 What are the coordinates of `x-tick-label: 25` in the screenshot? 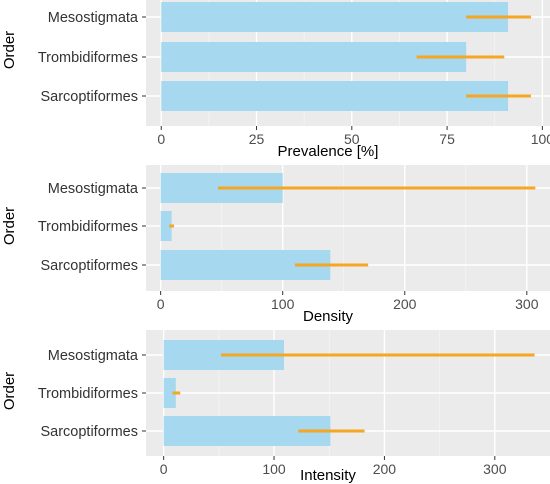 It's located at (257, 139).